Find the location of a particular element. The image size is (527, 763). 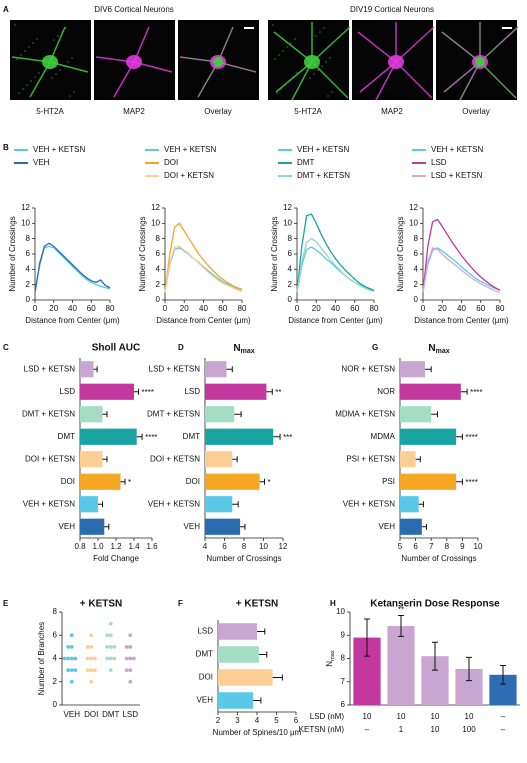

y-tick-label: DOI + KETSN is located at coordinates (50, 458).